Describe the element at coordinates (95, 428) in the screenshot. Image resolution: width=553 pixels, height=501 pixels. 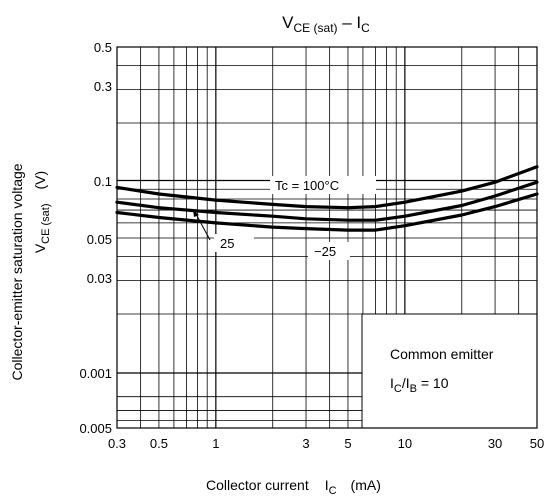
I see `y-tick-0-005: 0.005` at that location.